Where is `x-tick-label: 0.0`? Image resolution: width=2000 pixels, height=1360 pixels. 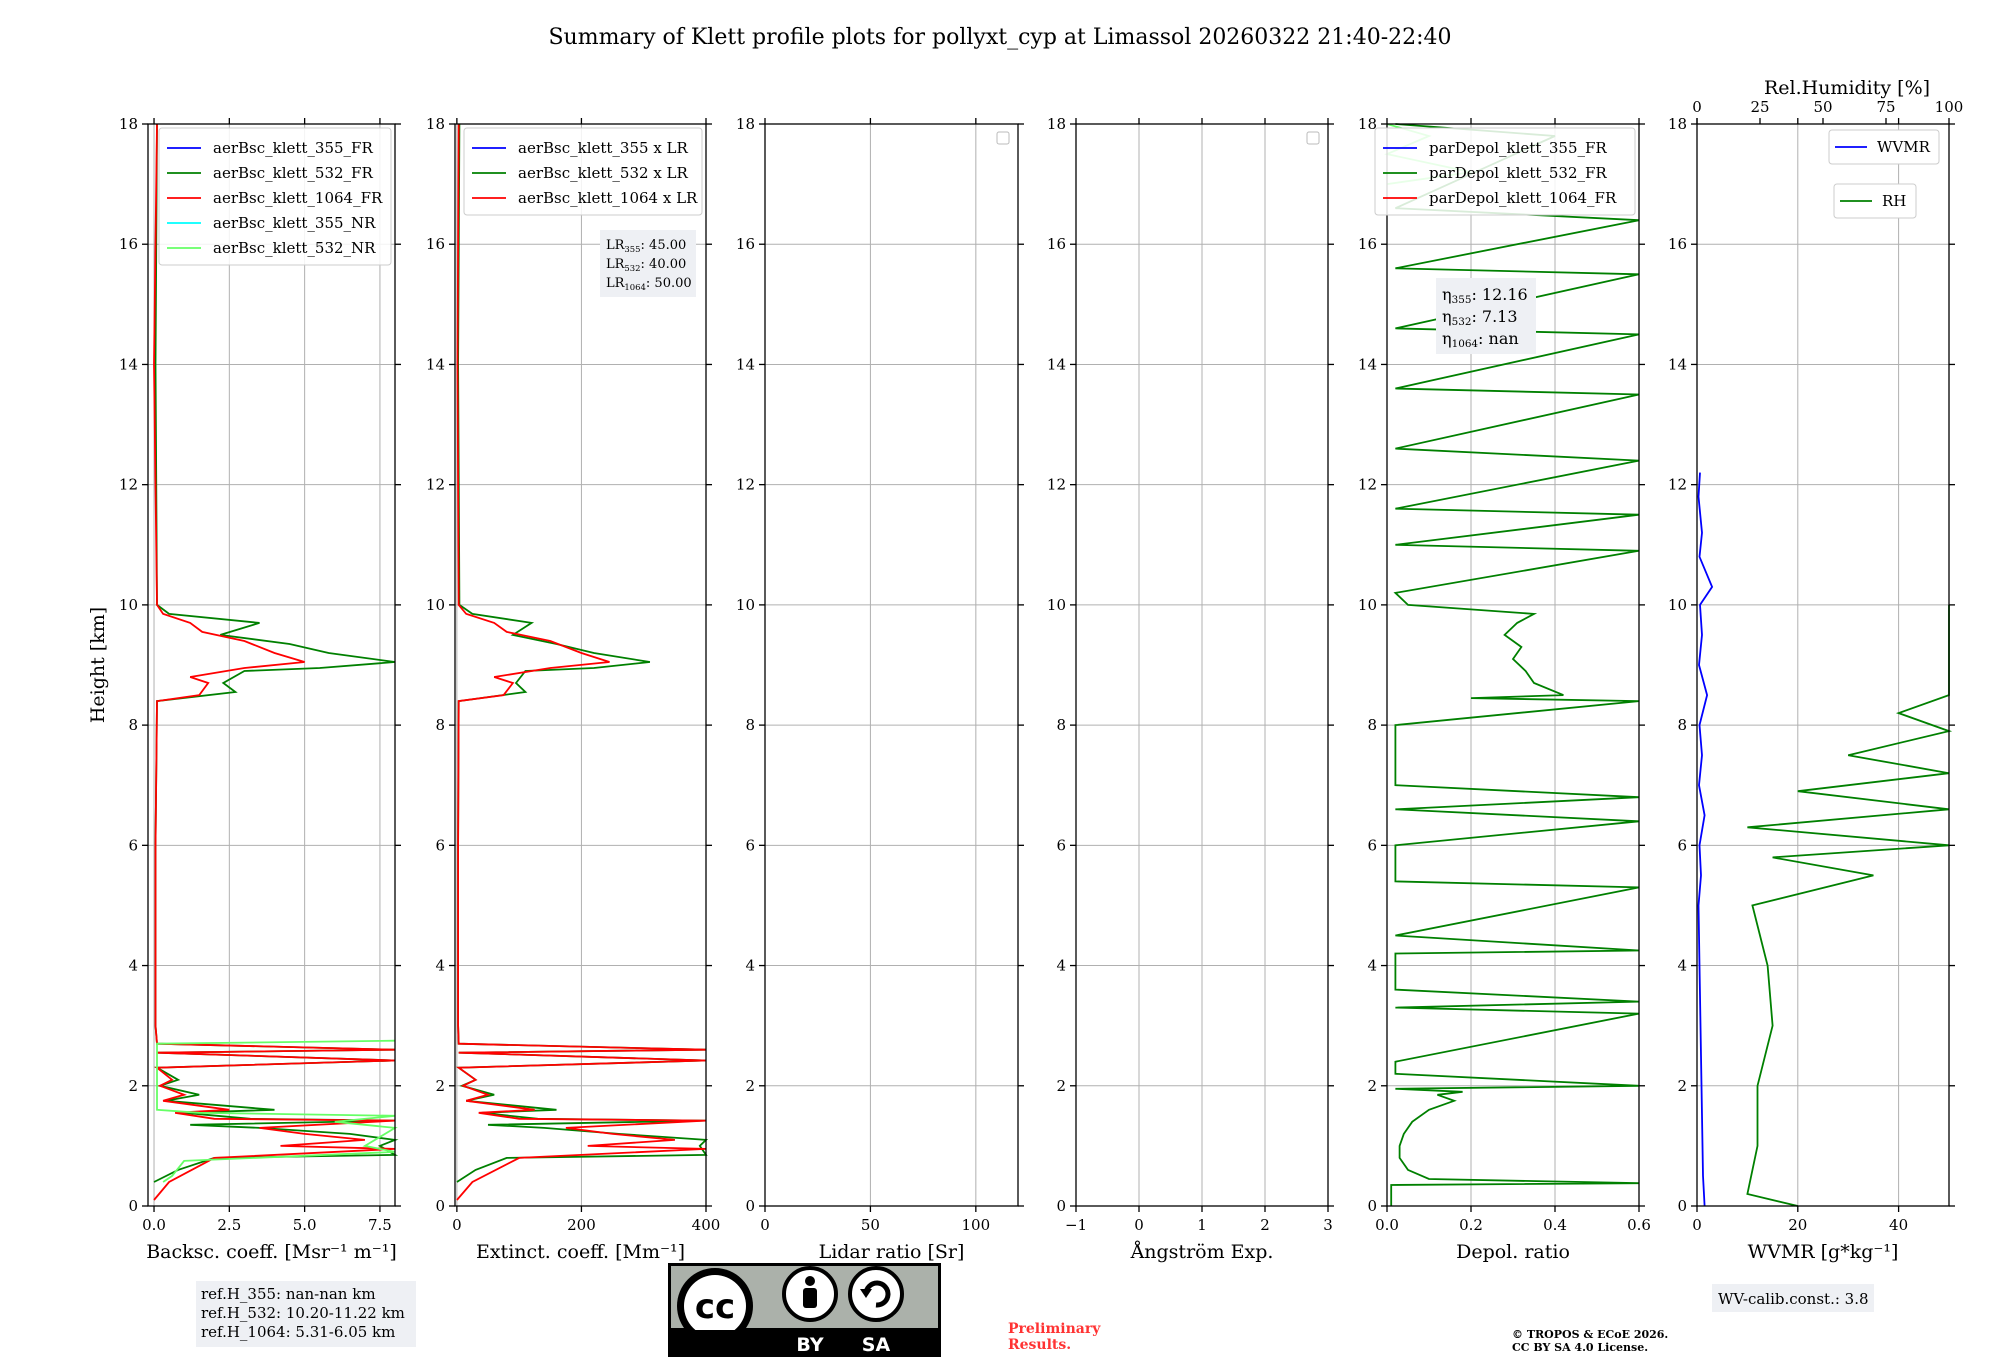 x-tick-label: 0.0 is located at coordinates (1387, 1225).